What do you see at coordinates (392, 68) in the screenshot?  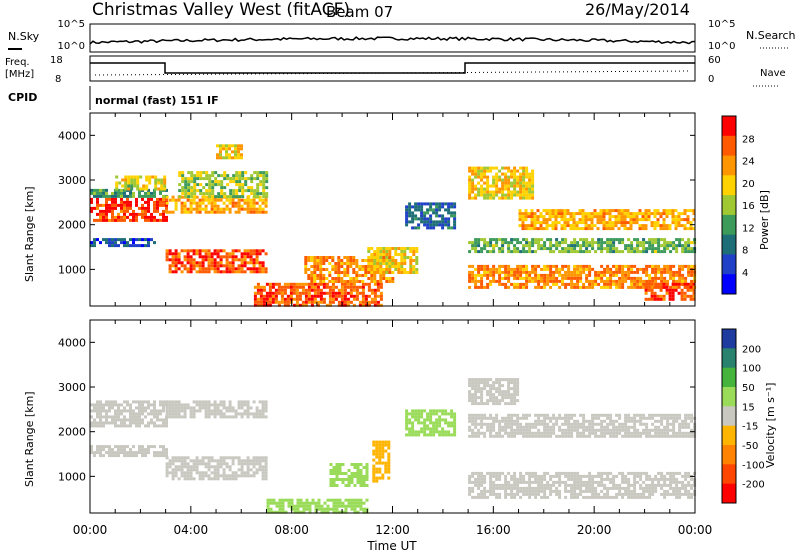 I see `freq-panel` at bounding box center [392, 68].